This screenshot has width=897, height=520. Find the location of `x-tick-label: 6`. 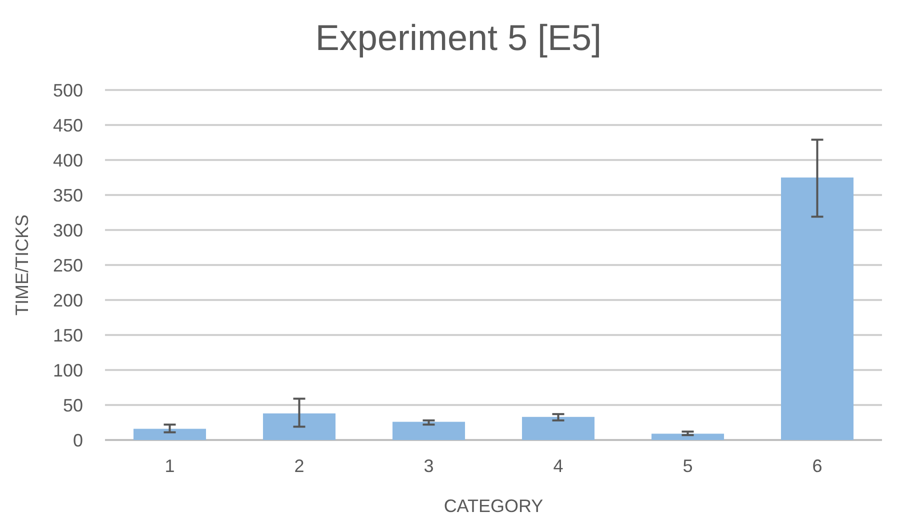

x-tick-label: 6 is located at coordinates (817, 466).